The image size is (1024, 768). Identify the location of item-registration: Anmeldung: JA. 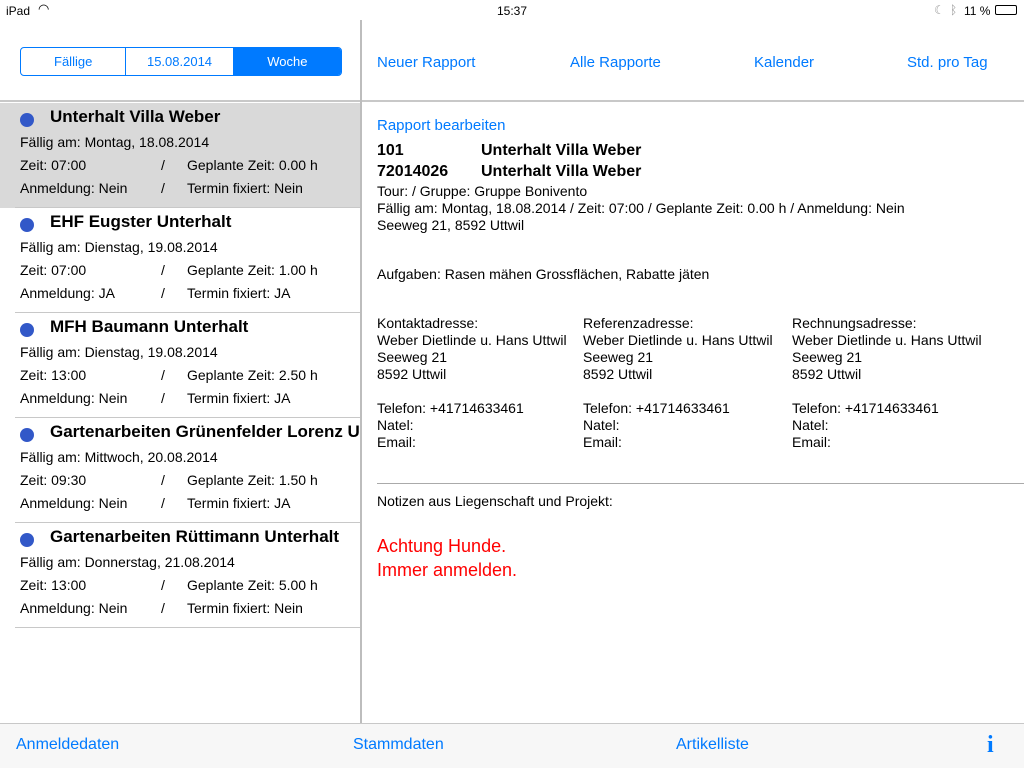
(67, 293).